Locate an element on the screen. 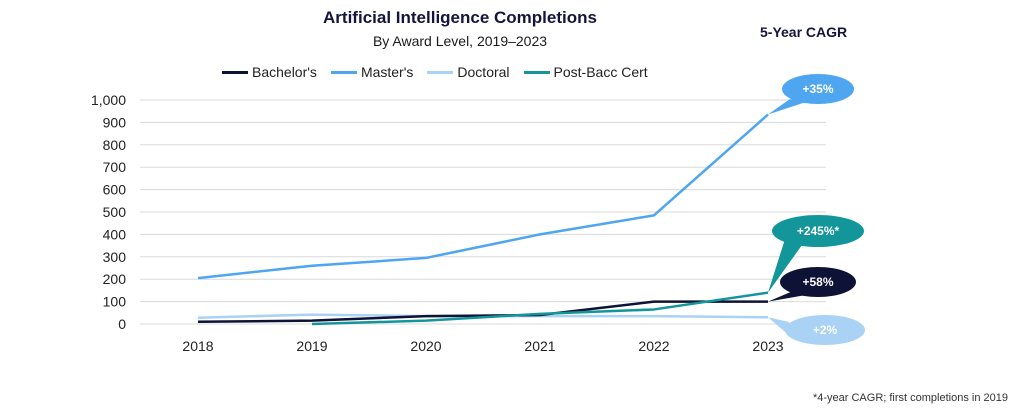 This screenshot has width=1018, height=416. y-tick-label: 400 is located at coordinates (115, 234).